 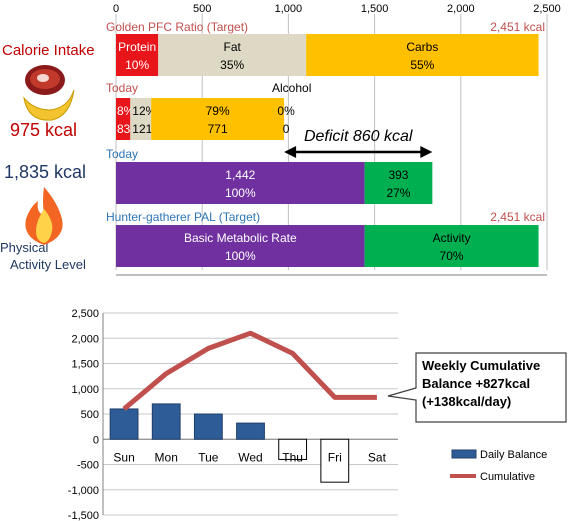 What do you see at coordinates (48, 264) in the screenshot?
I see `pal-label-line2: Activity Level` at bounding box center [48, 264].